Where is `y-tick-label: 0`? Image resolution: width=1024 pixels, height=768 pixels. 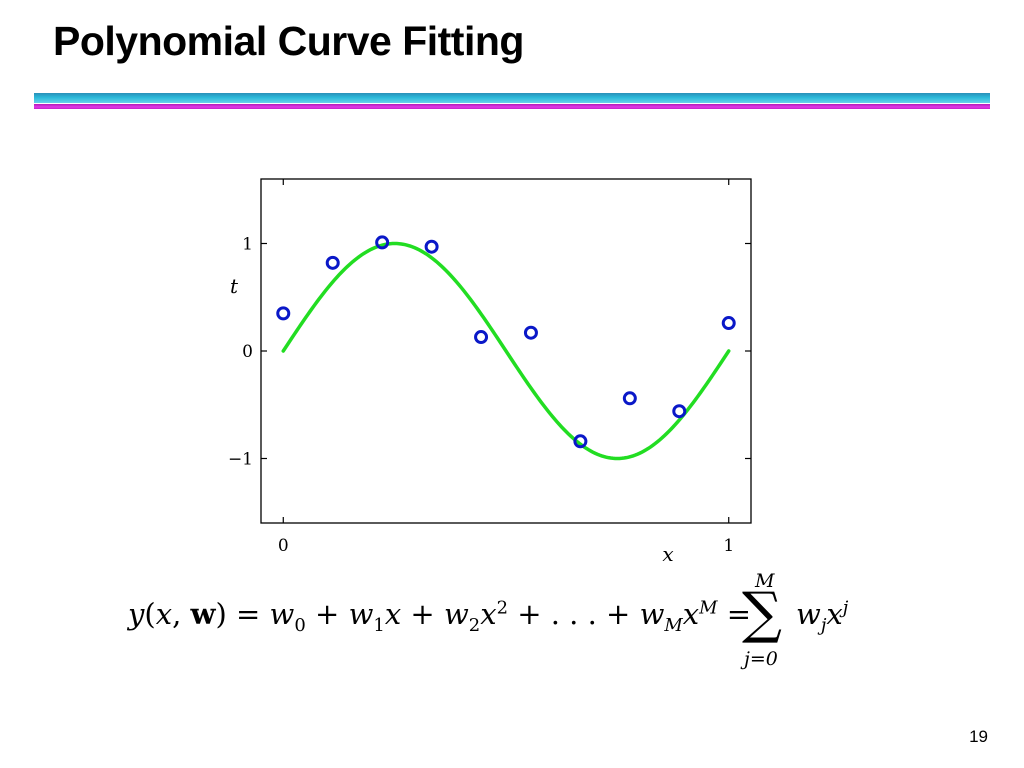
y-tick-label: 0 is located at coordinates (247, 352).